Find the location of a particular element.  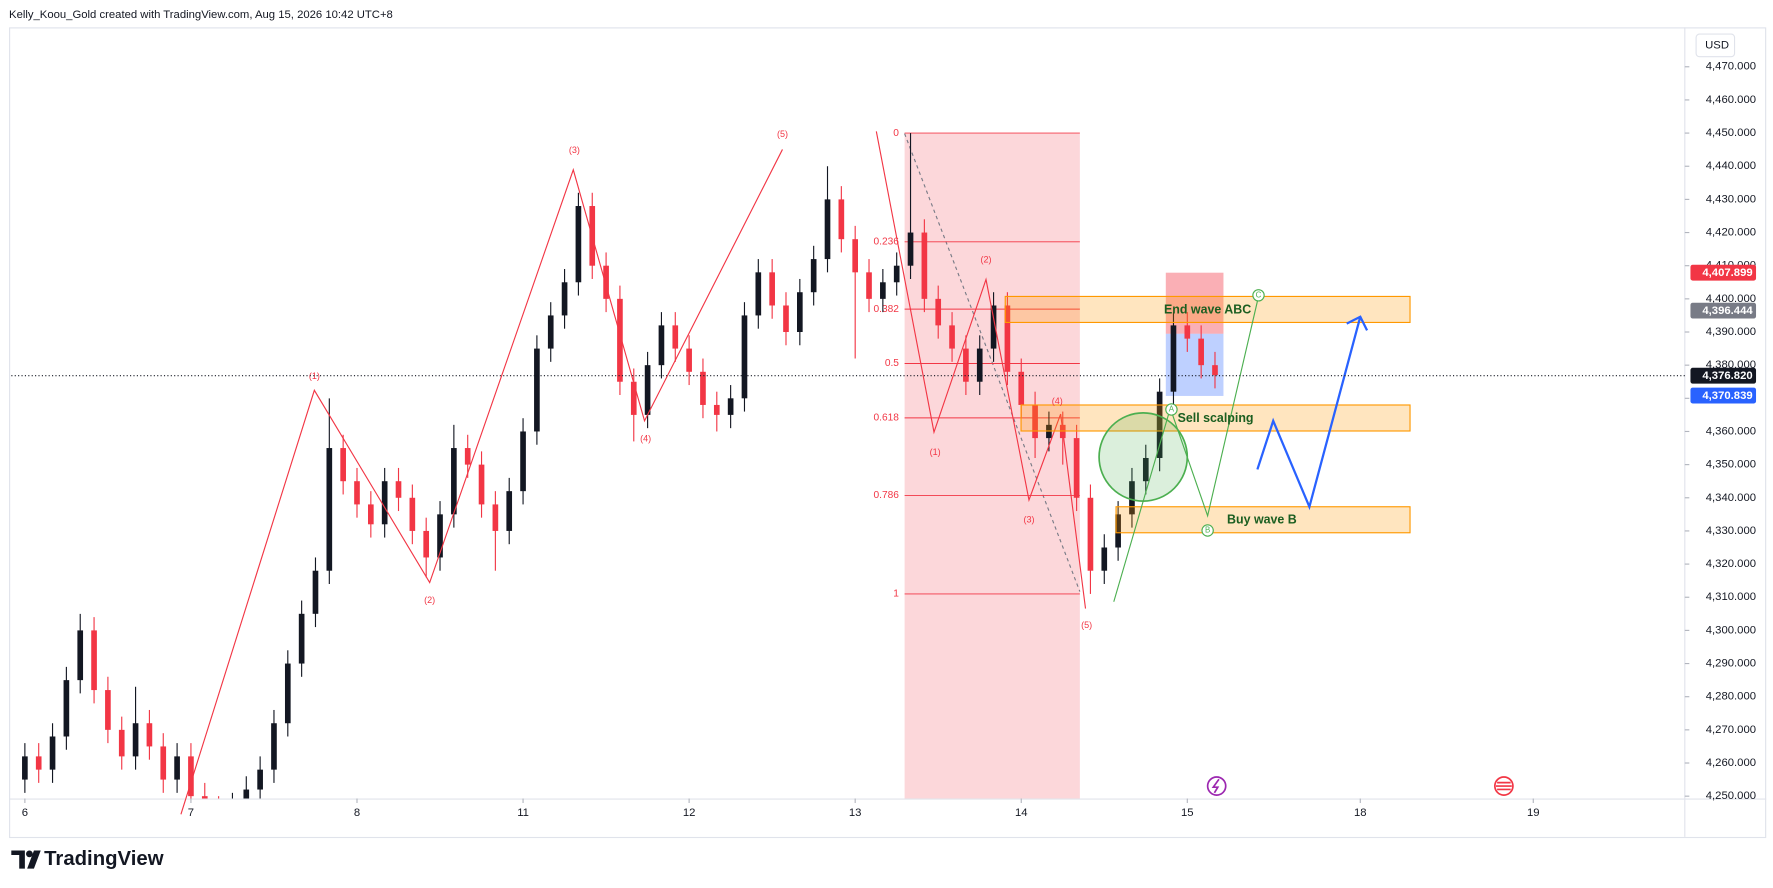

zone-box is located at coordinates (1207, 309).